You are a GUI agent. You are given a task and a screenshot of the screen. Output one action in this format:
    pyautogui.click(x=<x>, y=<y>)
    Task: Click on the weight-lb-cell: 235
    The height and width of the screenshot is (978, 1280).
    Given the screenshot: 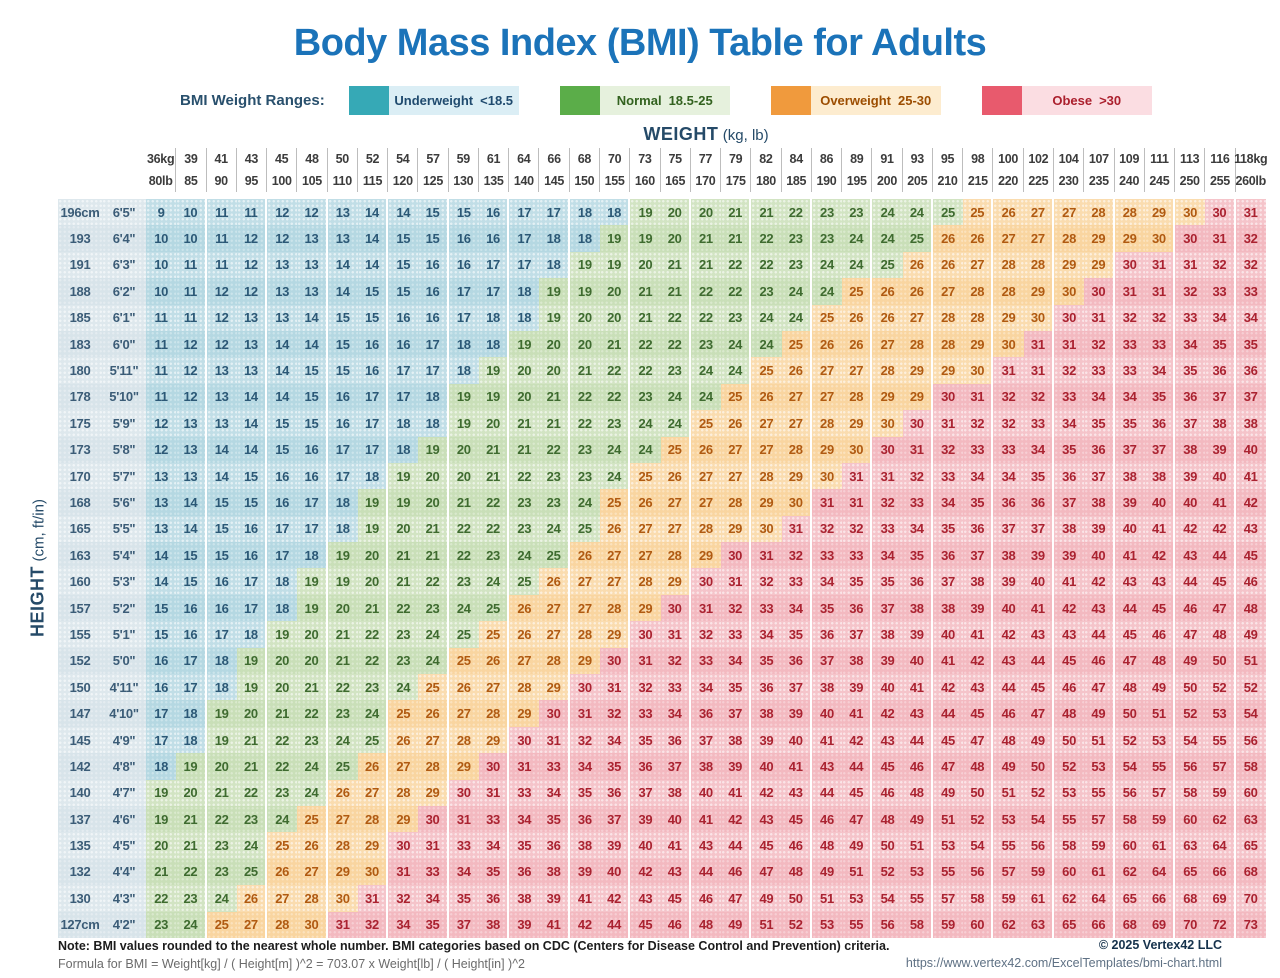 What is the action you would take?
    pyautogui.click(x=1099, y=181)
    